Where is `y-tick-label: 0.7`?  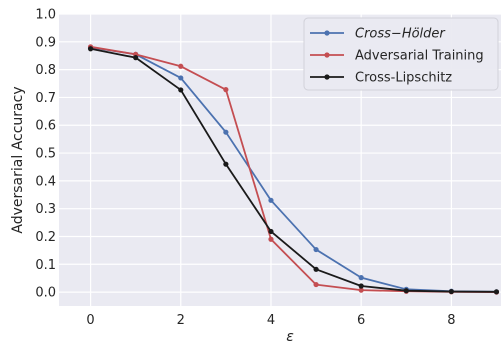 y-tick-label: 0.7 is located at coordinates (45, 98).